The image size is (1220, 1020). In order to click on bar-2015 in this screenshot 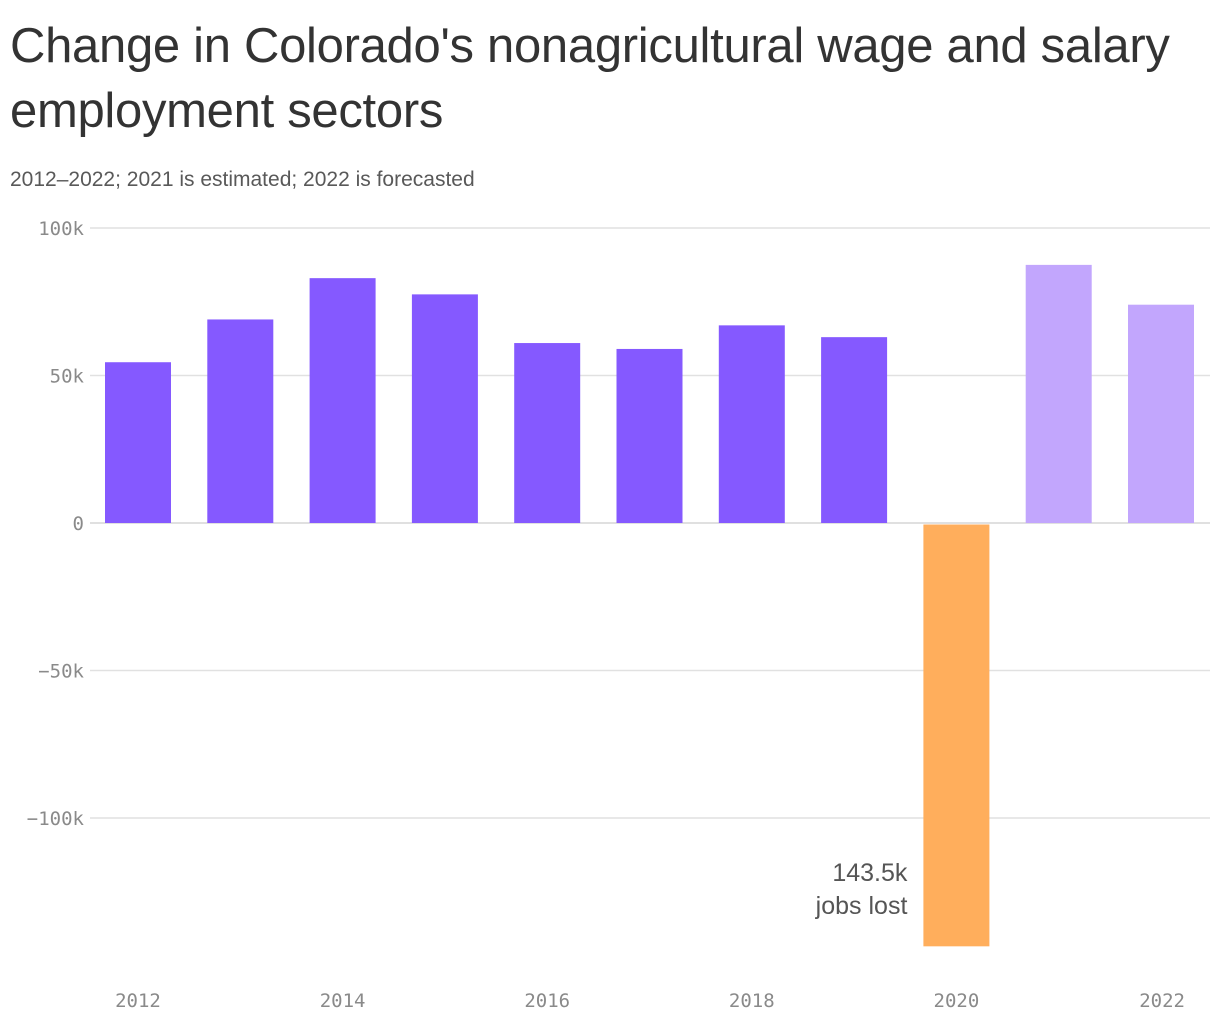, I will do `click(444, 408)`.